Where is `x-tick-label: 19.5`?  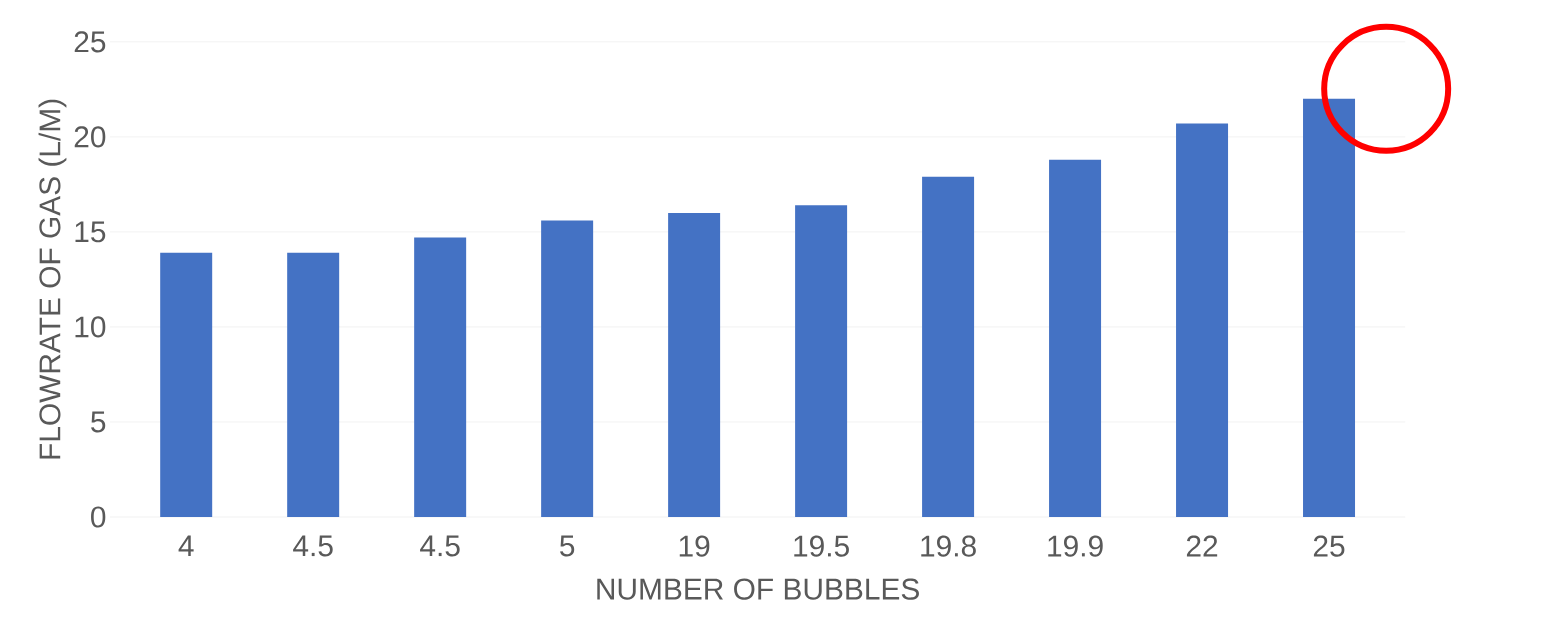
x-tick-label: 19.5 is located at coordinates (821, 546).